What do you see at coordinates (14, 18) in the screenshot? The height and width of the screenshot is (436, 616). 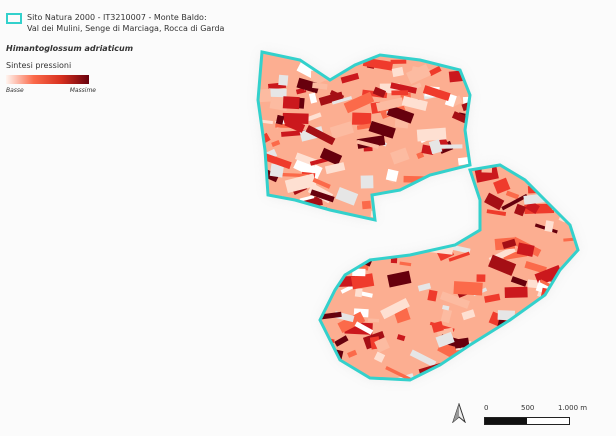 I see `site-swatch` at bounding box center [14, 18].